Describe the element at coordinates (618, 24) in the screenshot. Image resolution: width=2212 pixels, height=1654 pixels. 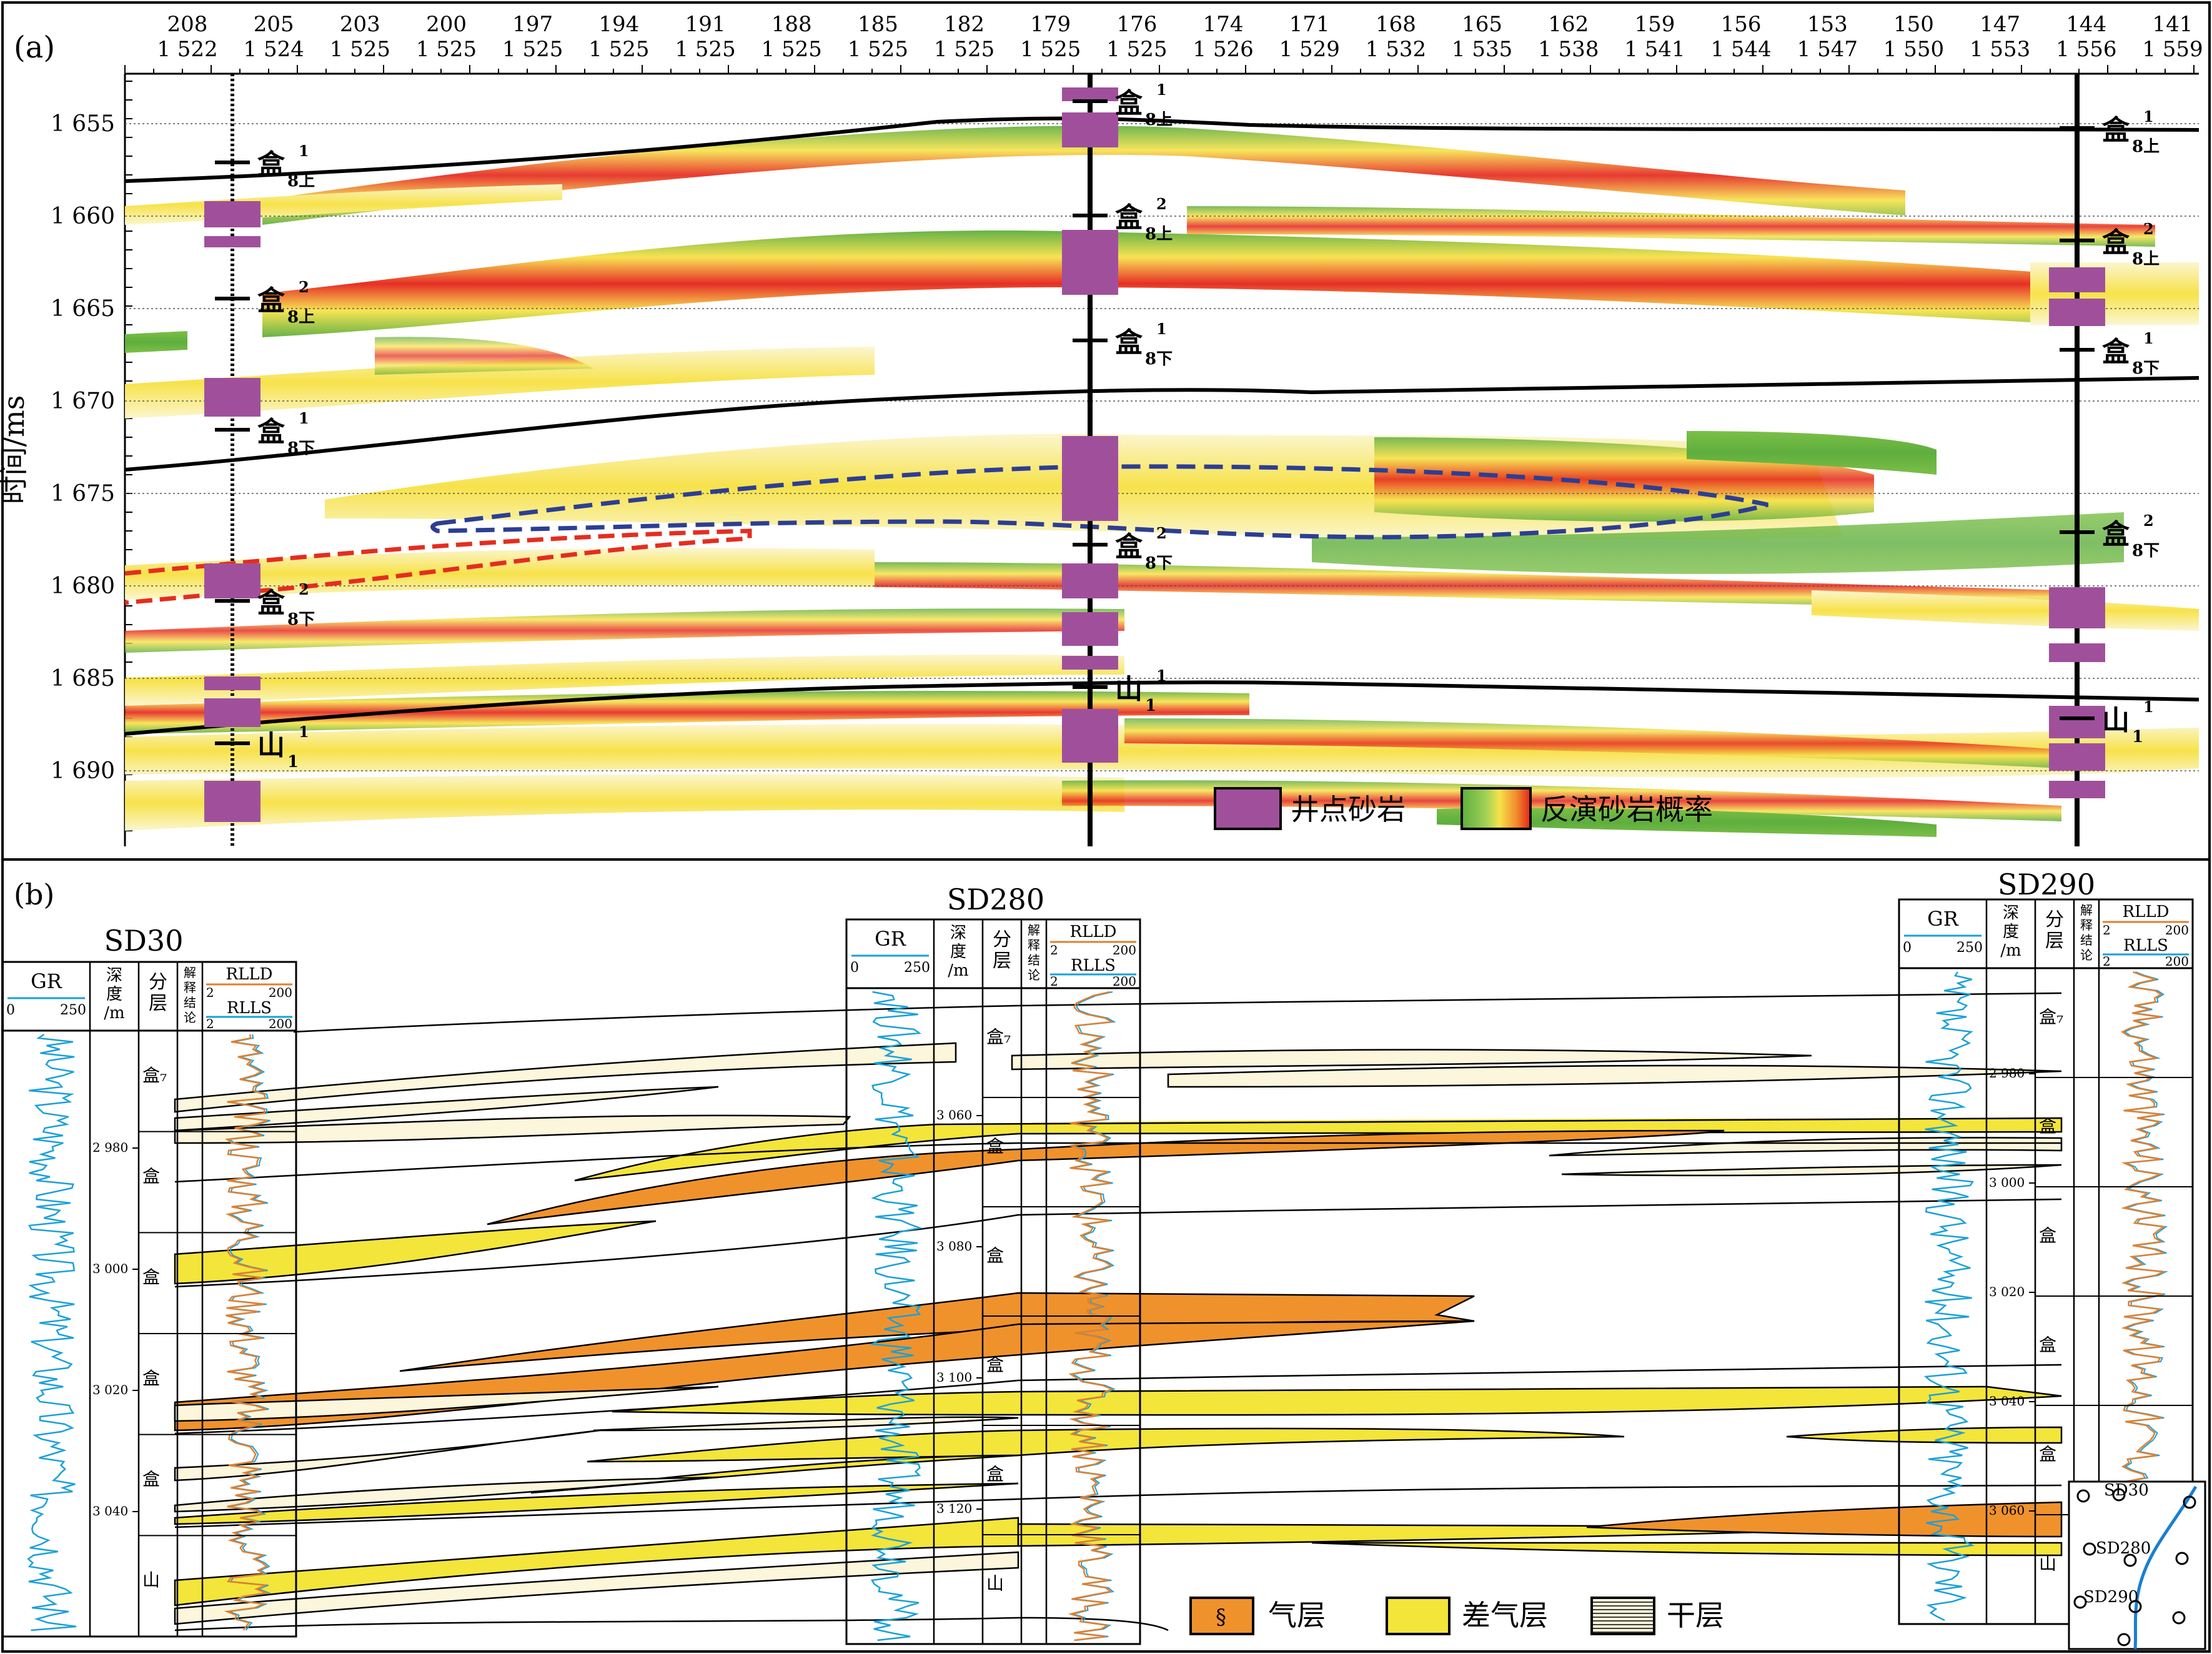
I see `top-axis-label-row1: 194` at that location.